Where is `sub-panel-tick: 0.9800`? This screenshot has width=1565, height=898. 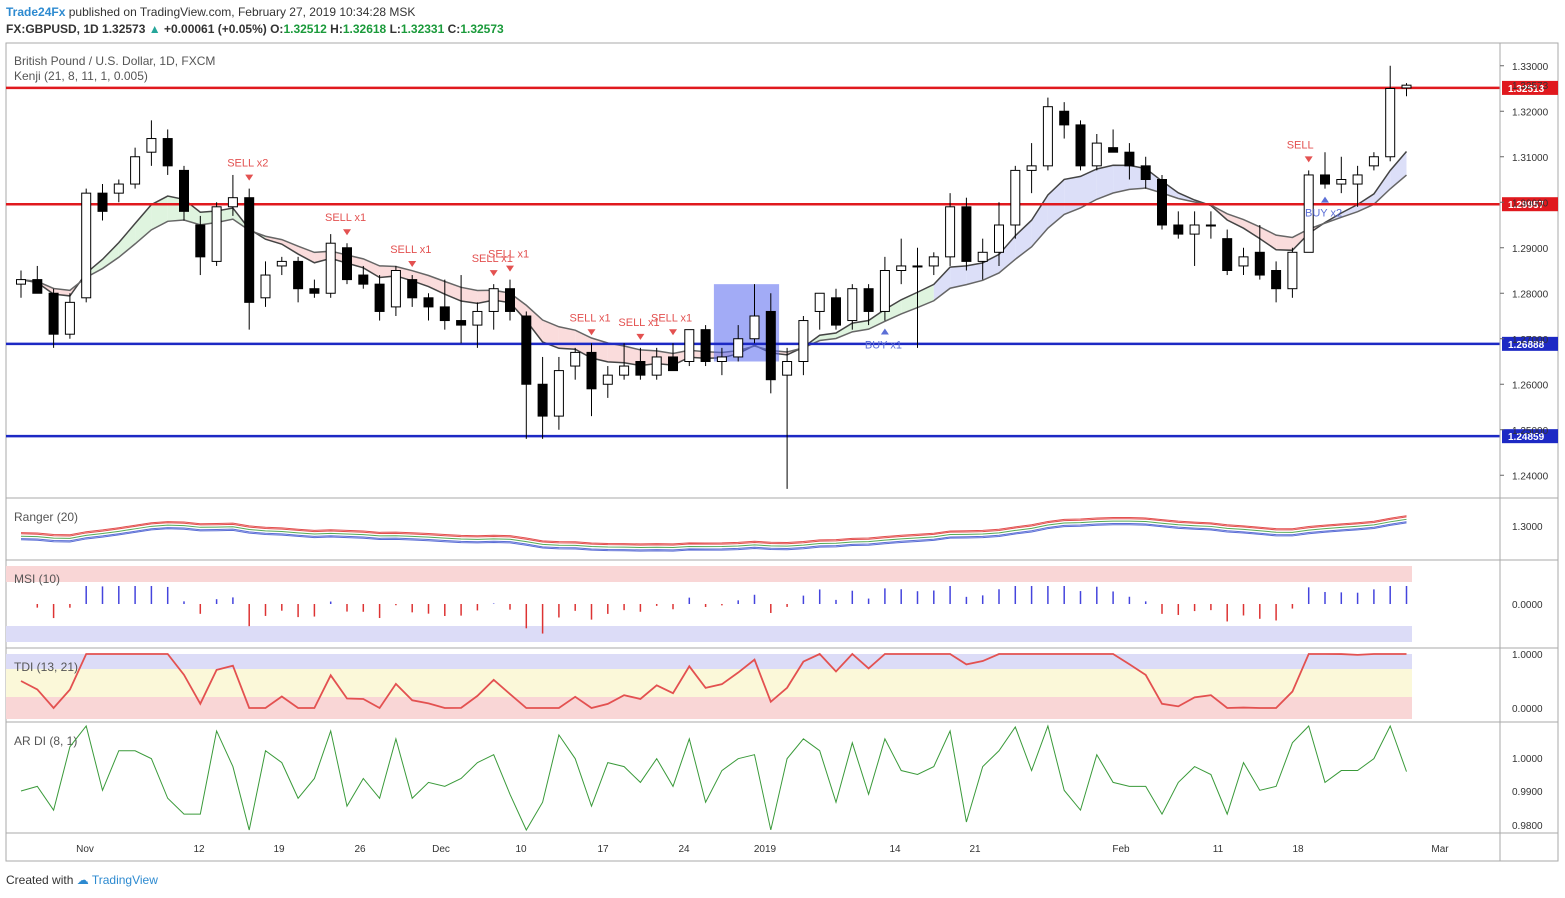
sub-panel-tick: 0.9800 is located at coordinates (1527, 826).